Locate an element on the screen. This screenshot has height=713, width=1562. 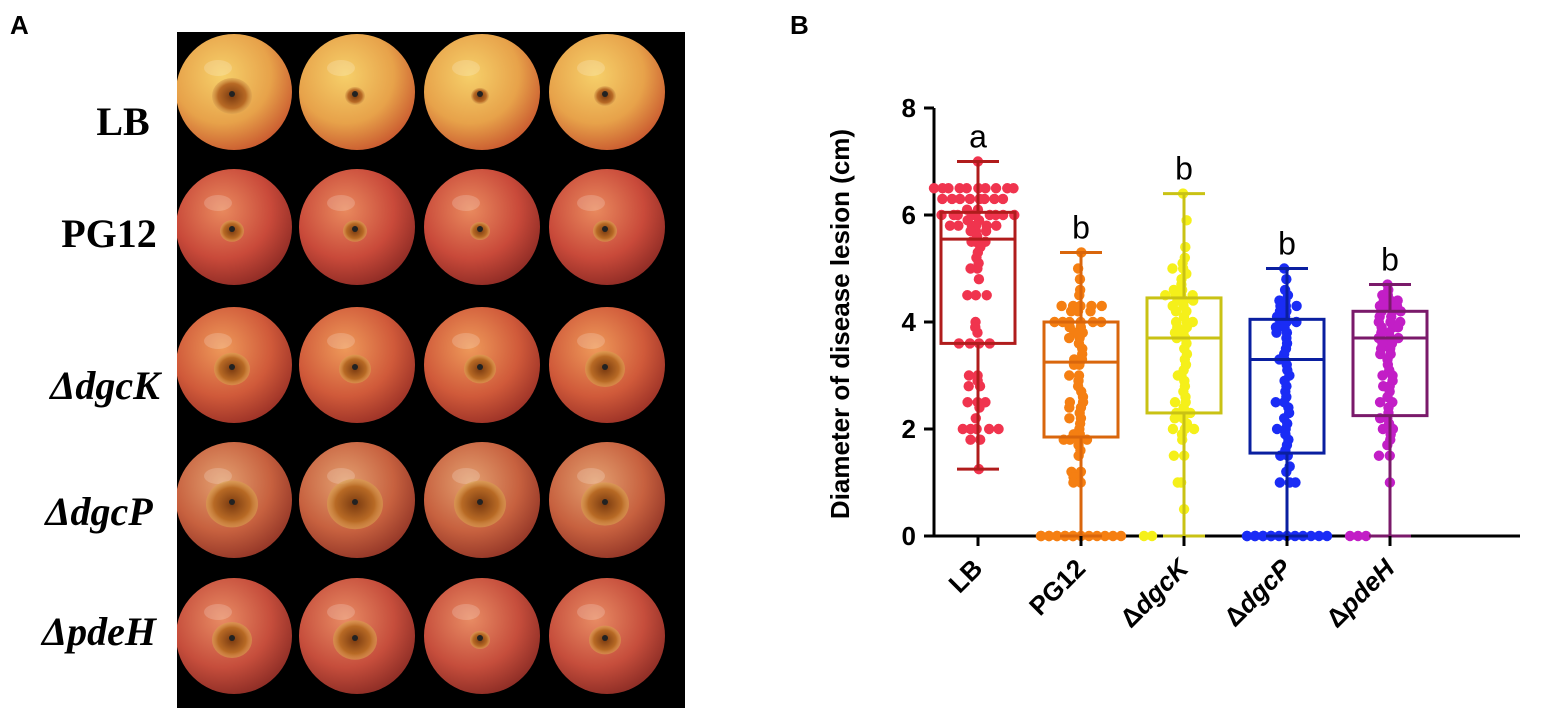
y-tick-label: 8 is located at coordinates (909, 108).